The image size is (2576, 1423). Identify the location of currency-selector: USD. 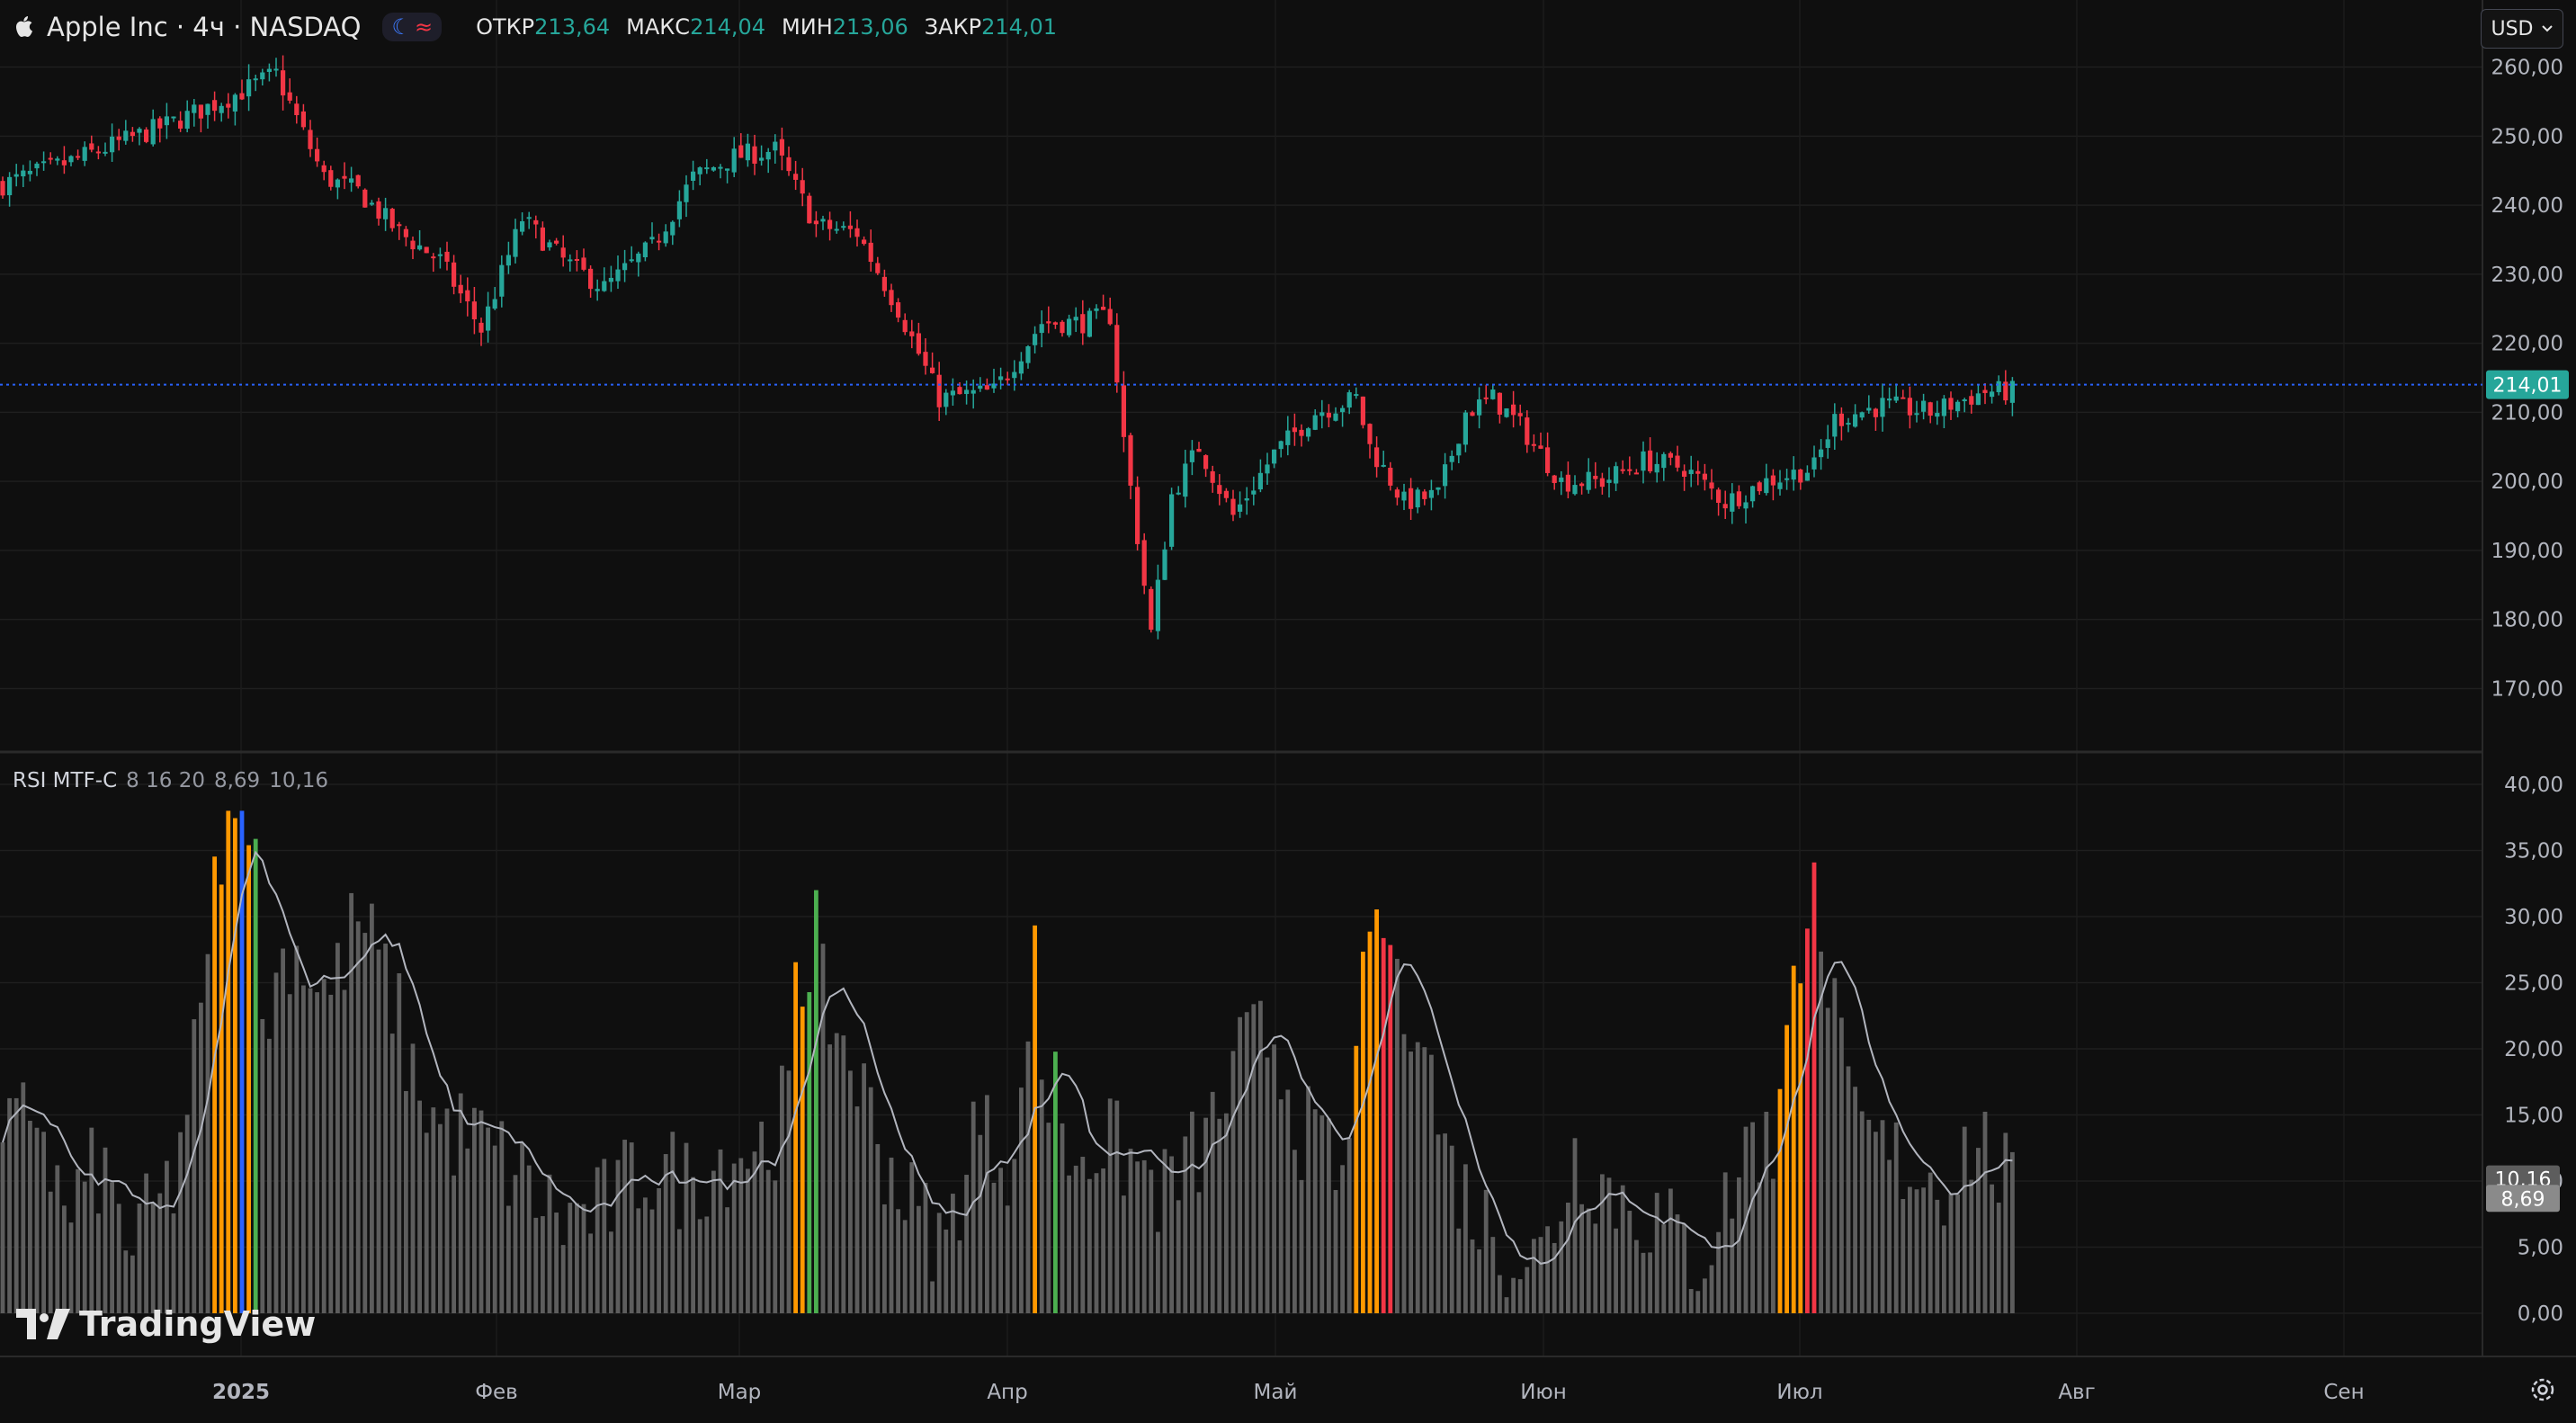
(2522, 29).